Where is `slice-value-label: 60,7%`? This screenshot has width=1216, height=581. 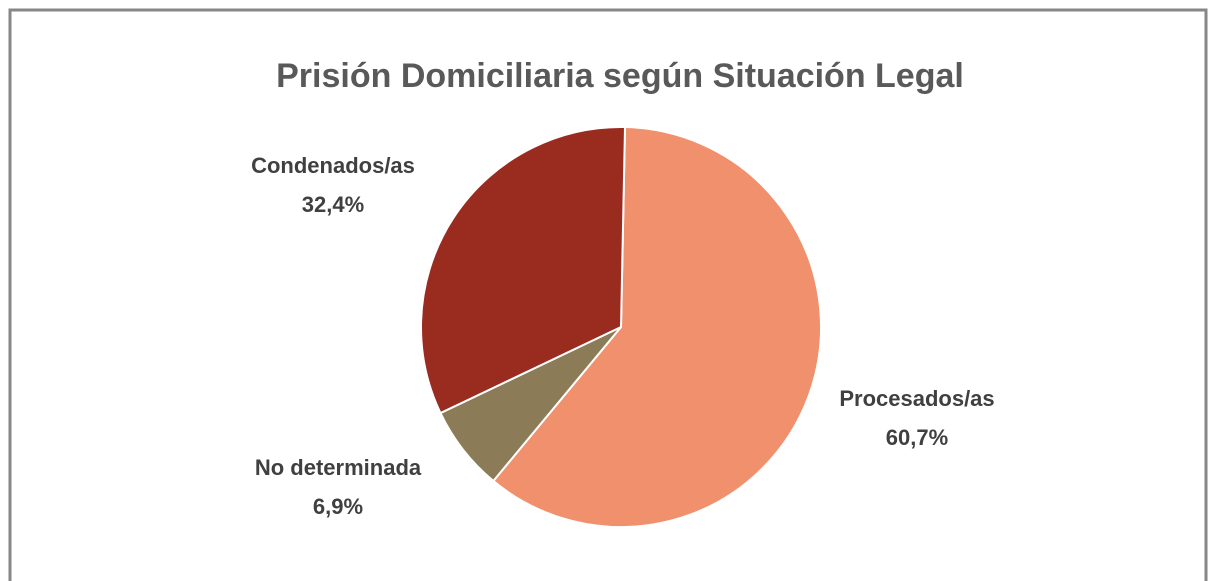
slice-value-label: 60,7% is located at coordinates (917, 437).